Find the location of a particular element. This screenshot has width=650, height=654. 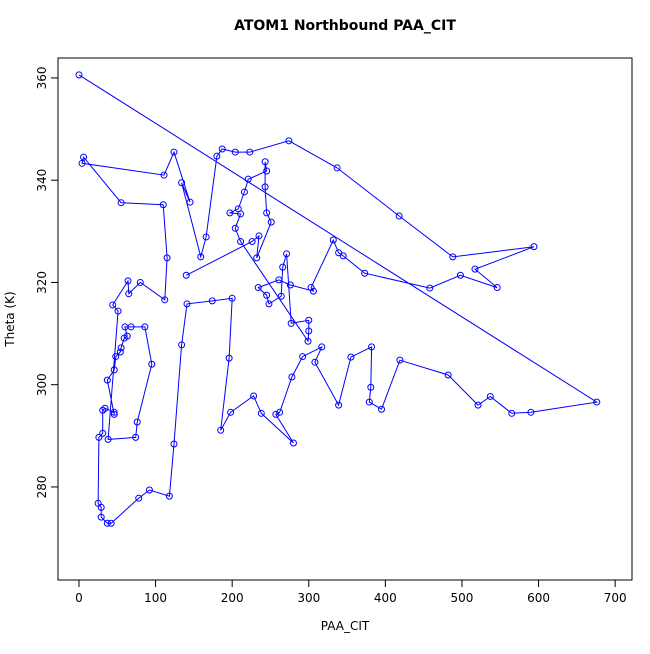

y-axis-label: Theta (K) is located at coordinates (10, 319).